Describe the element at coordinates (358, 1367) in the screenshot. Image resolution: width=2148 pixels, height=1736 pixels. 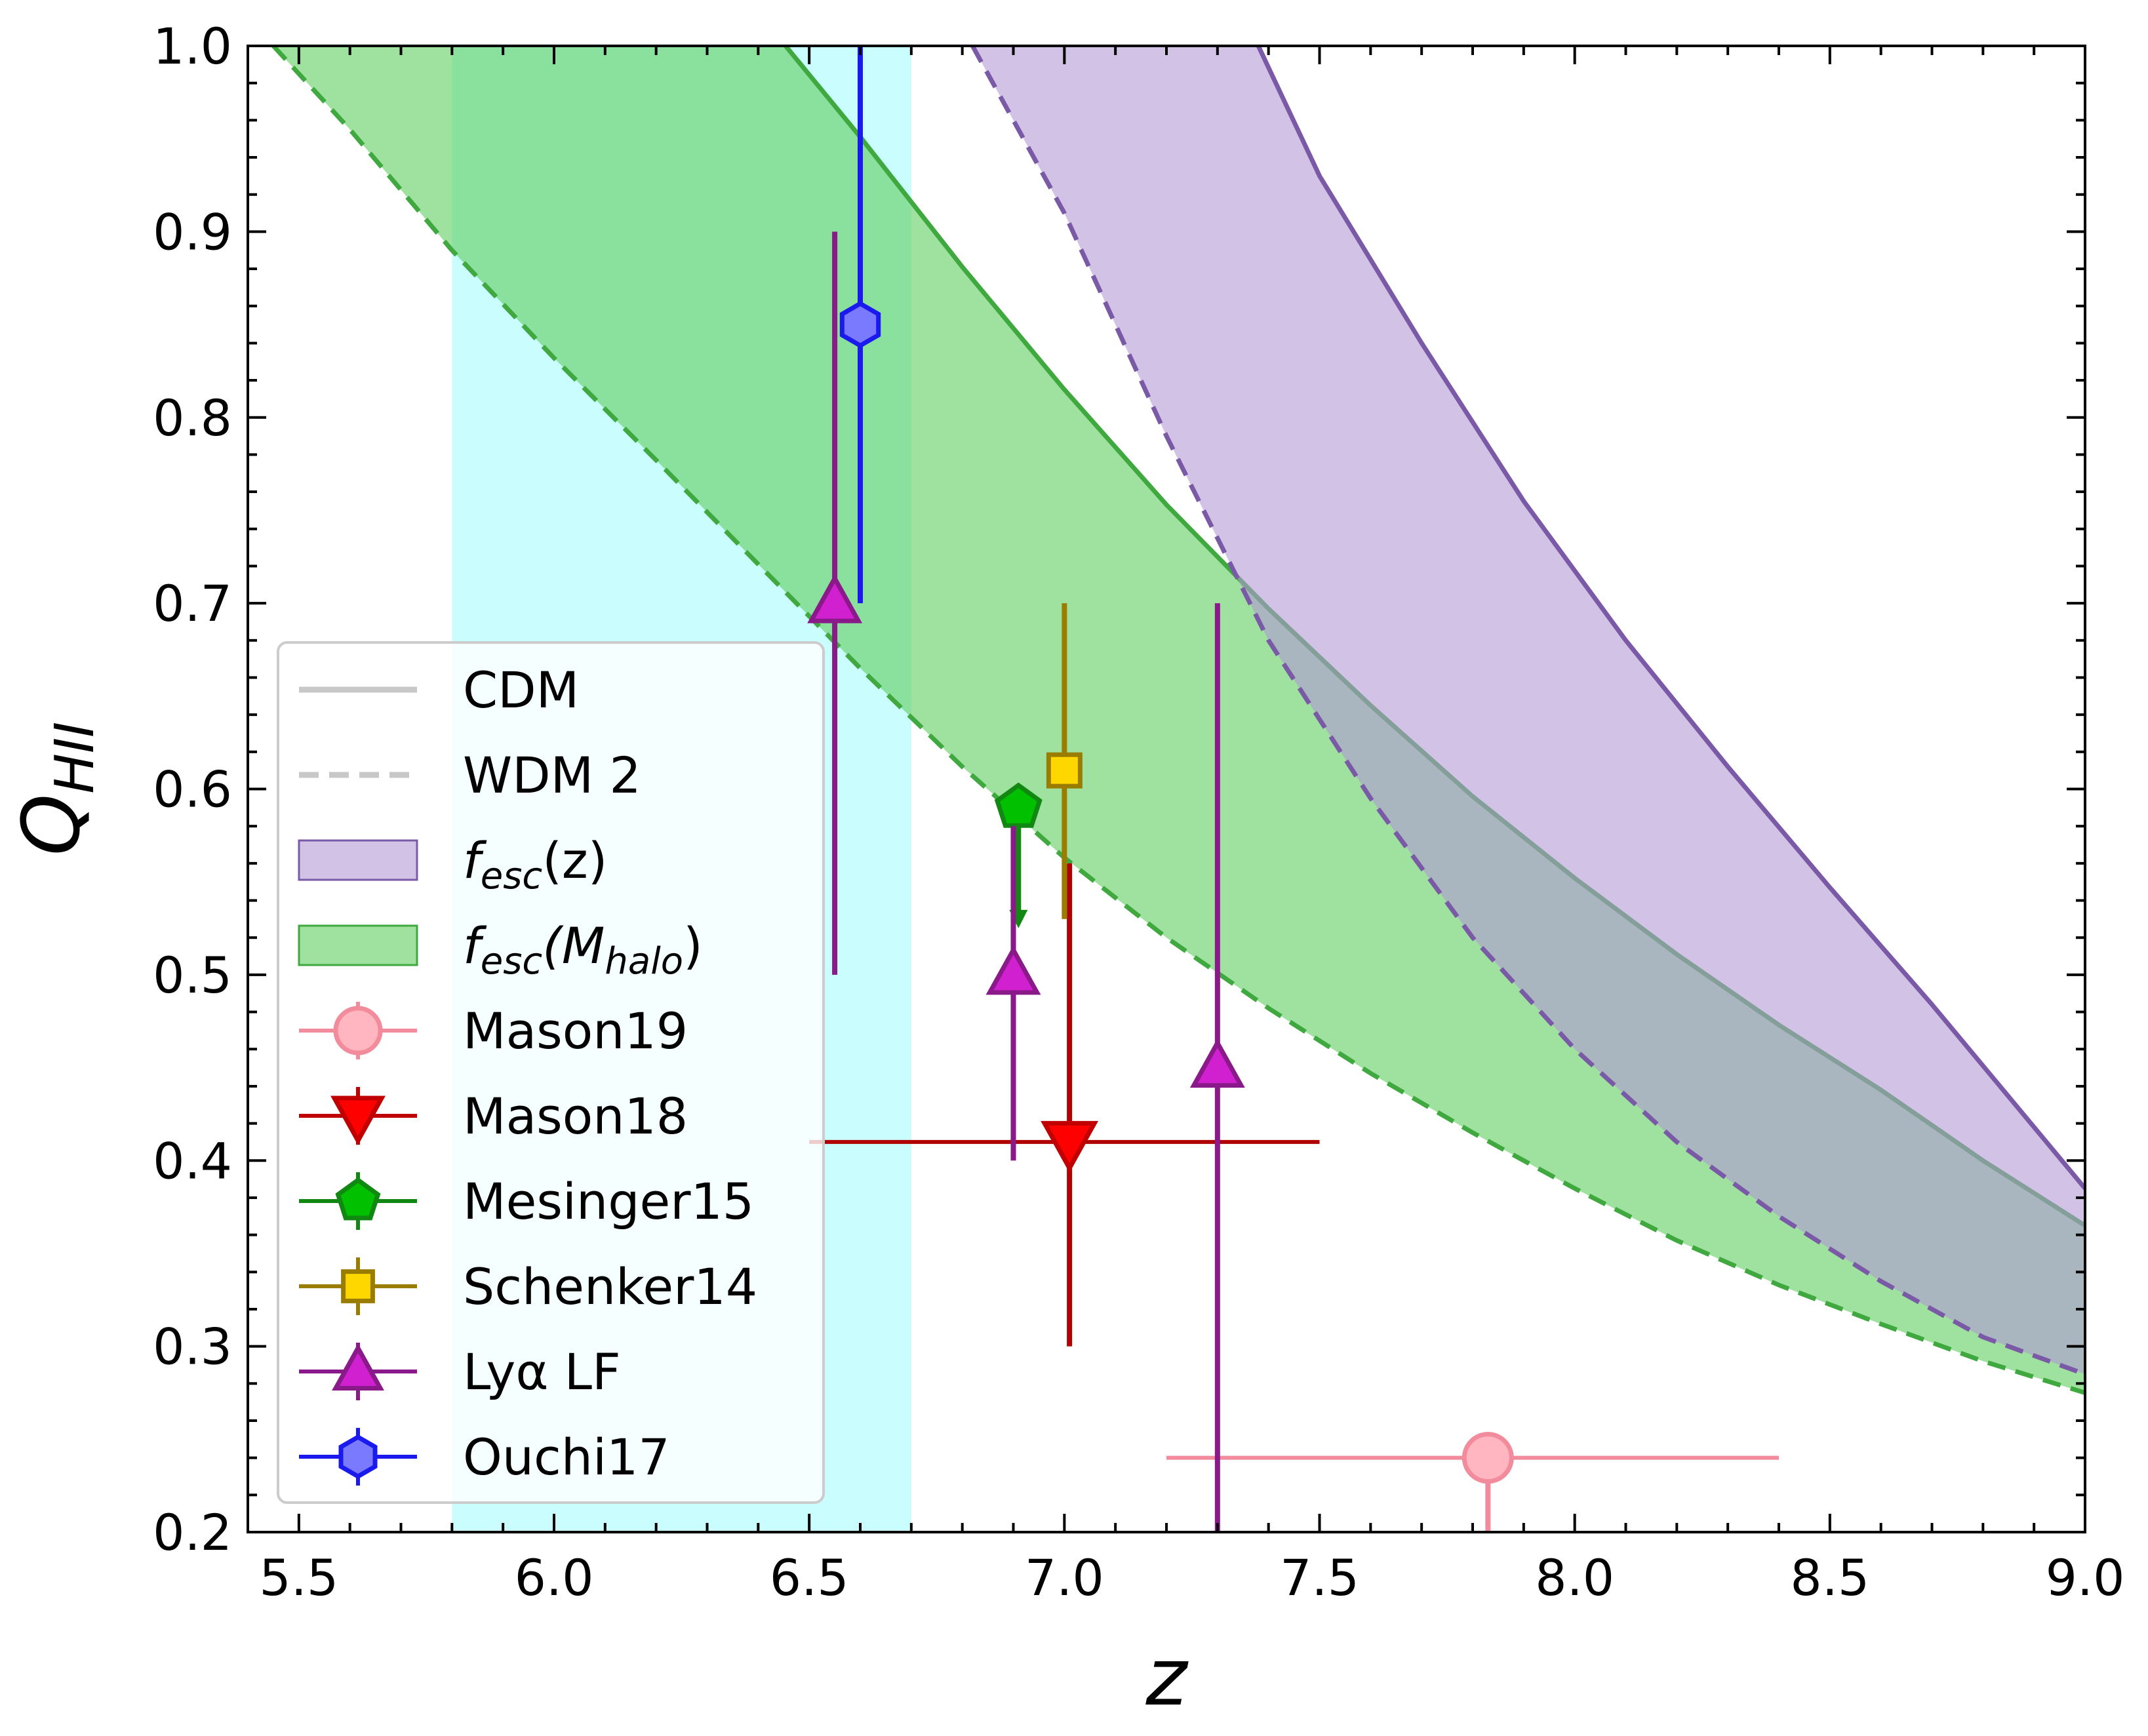
I see `legend-marker-ly-lf` at that location.